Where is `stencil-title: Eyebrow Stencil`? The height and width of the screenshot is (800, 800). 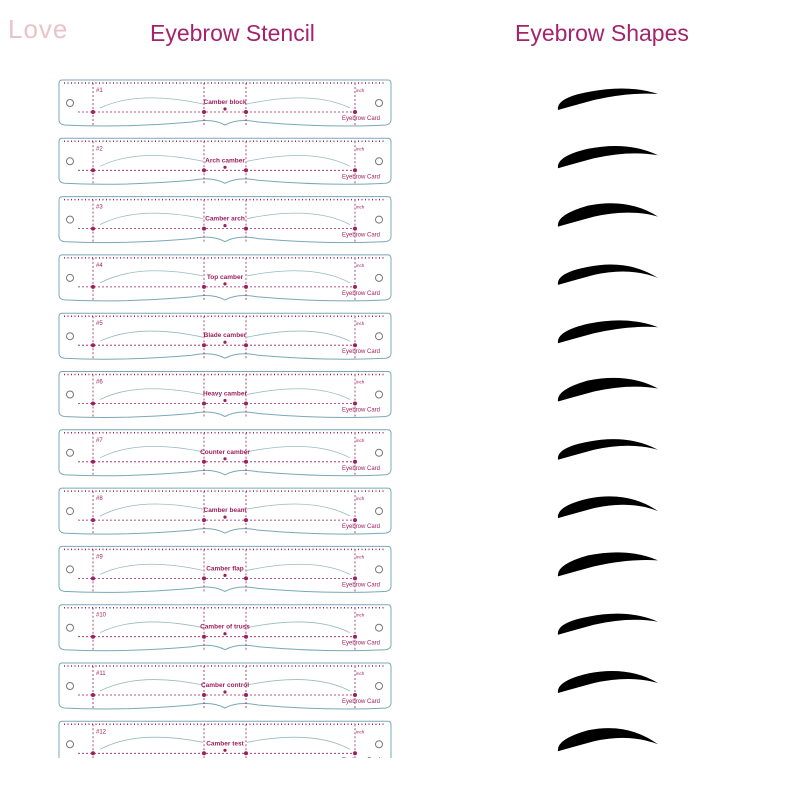 stencil-title: Eyebrow Stencil is located at coordinates (232, 33).